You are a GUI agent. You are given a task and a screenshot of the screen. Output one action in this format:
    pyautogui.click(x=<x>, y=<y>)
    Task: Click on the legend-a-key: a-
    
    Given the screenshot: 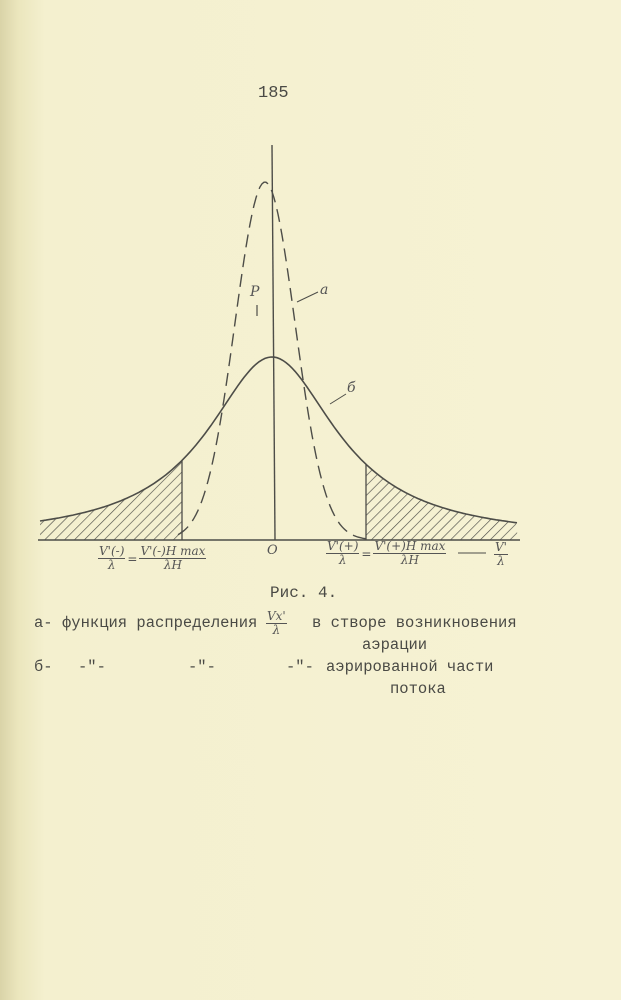 What is the action you would take?
    pyautogui.click(x=43, y=623)
    